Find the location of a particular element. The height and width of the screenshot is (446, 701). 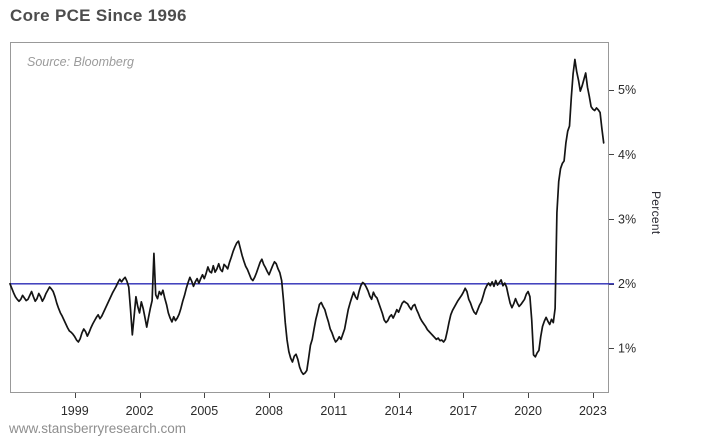

x-tick-label: 2002 is located at coordinates (140, 411).